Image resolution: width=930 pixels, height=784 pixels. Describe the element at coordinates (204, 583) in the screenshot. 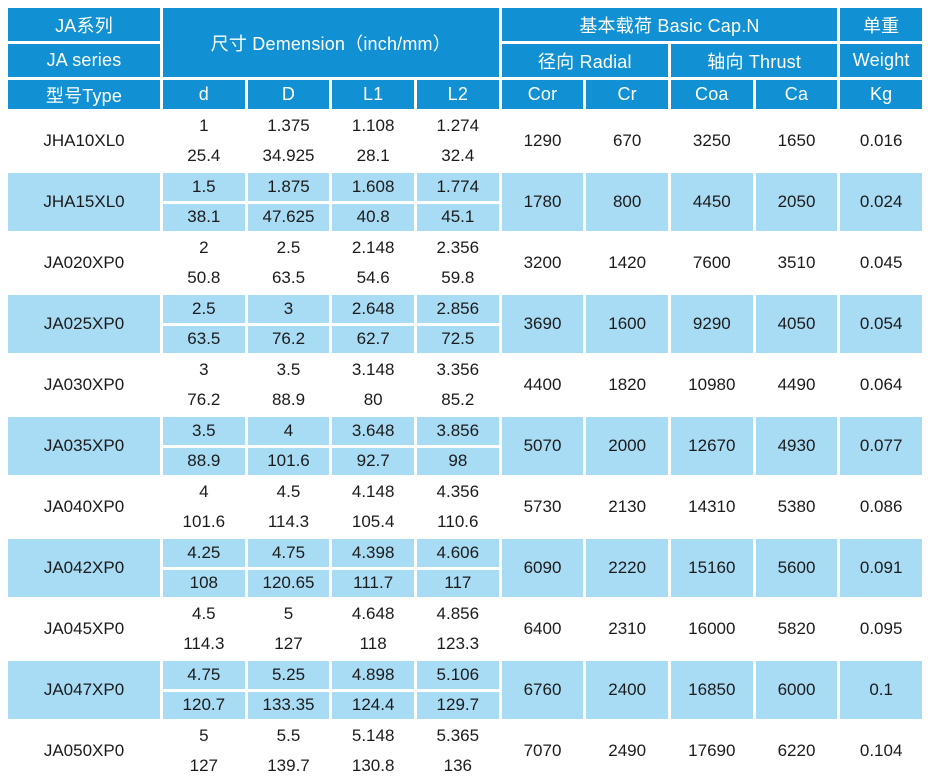

I see `dim-d-mm-cell: 108` at that location.